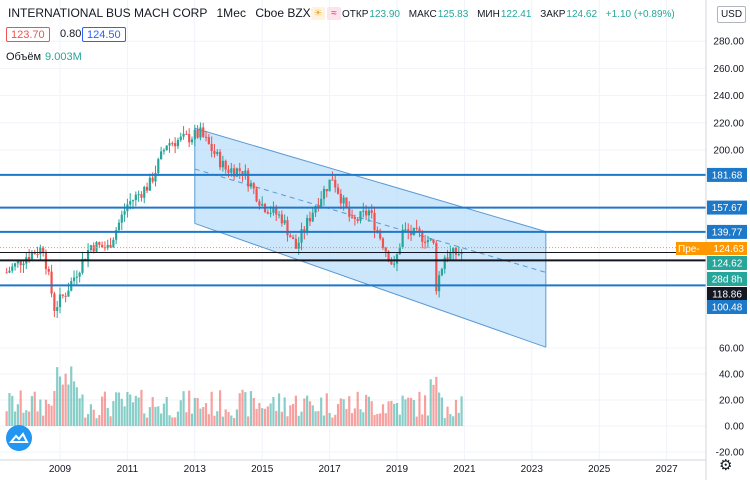 The image size is (750, 480). Describe the element at coordinates (553, 14) in the screenshot. I see `close-label: ЗАКР` at that location.